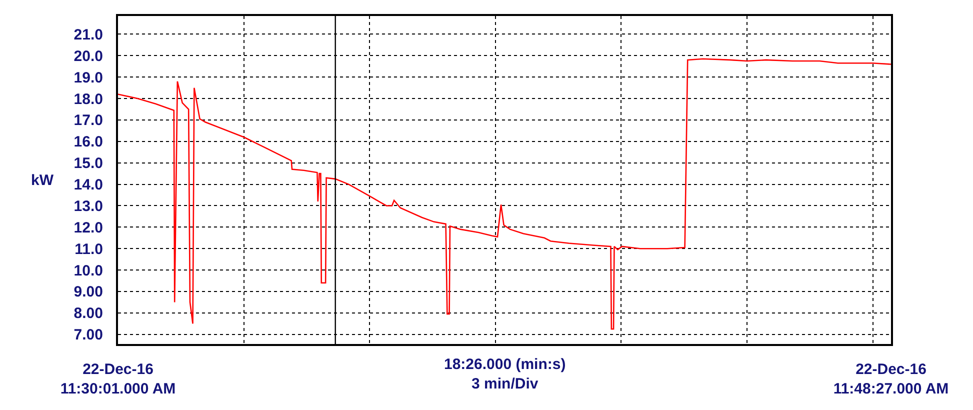  Describe the element at coordinates (891, 379) in the screenshot. I see `x-tick-label: 22-Dec-16 11:48:27.000 AM` at that location.